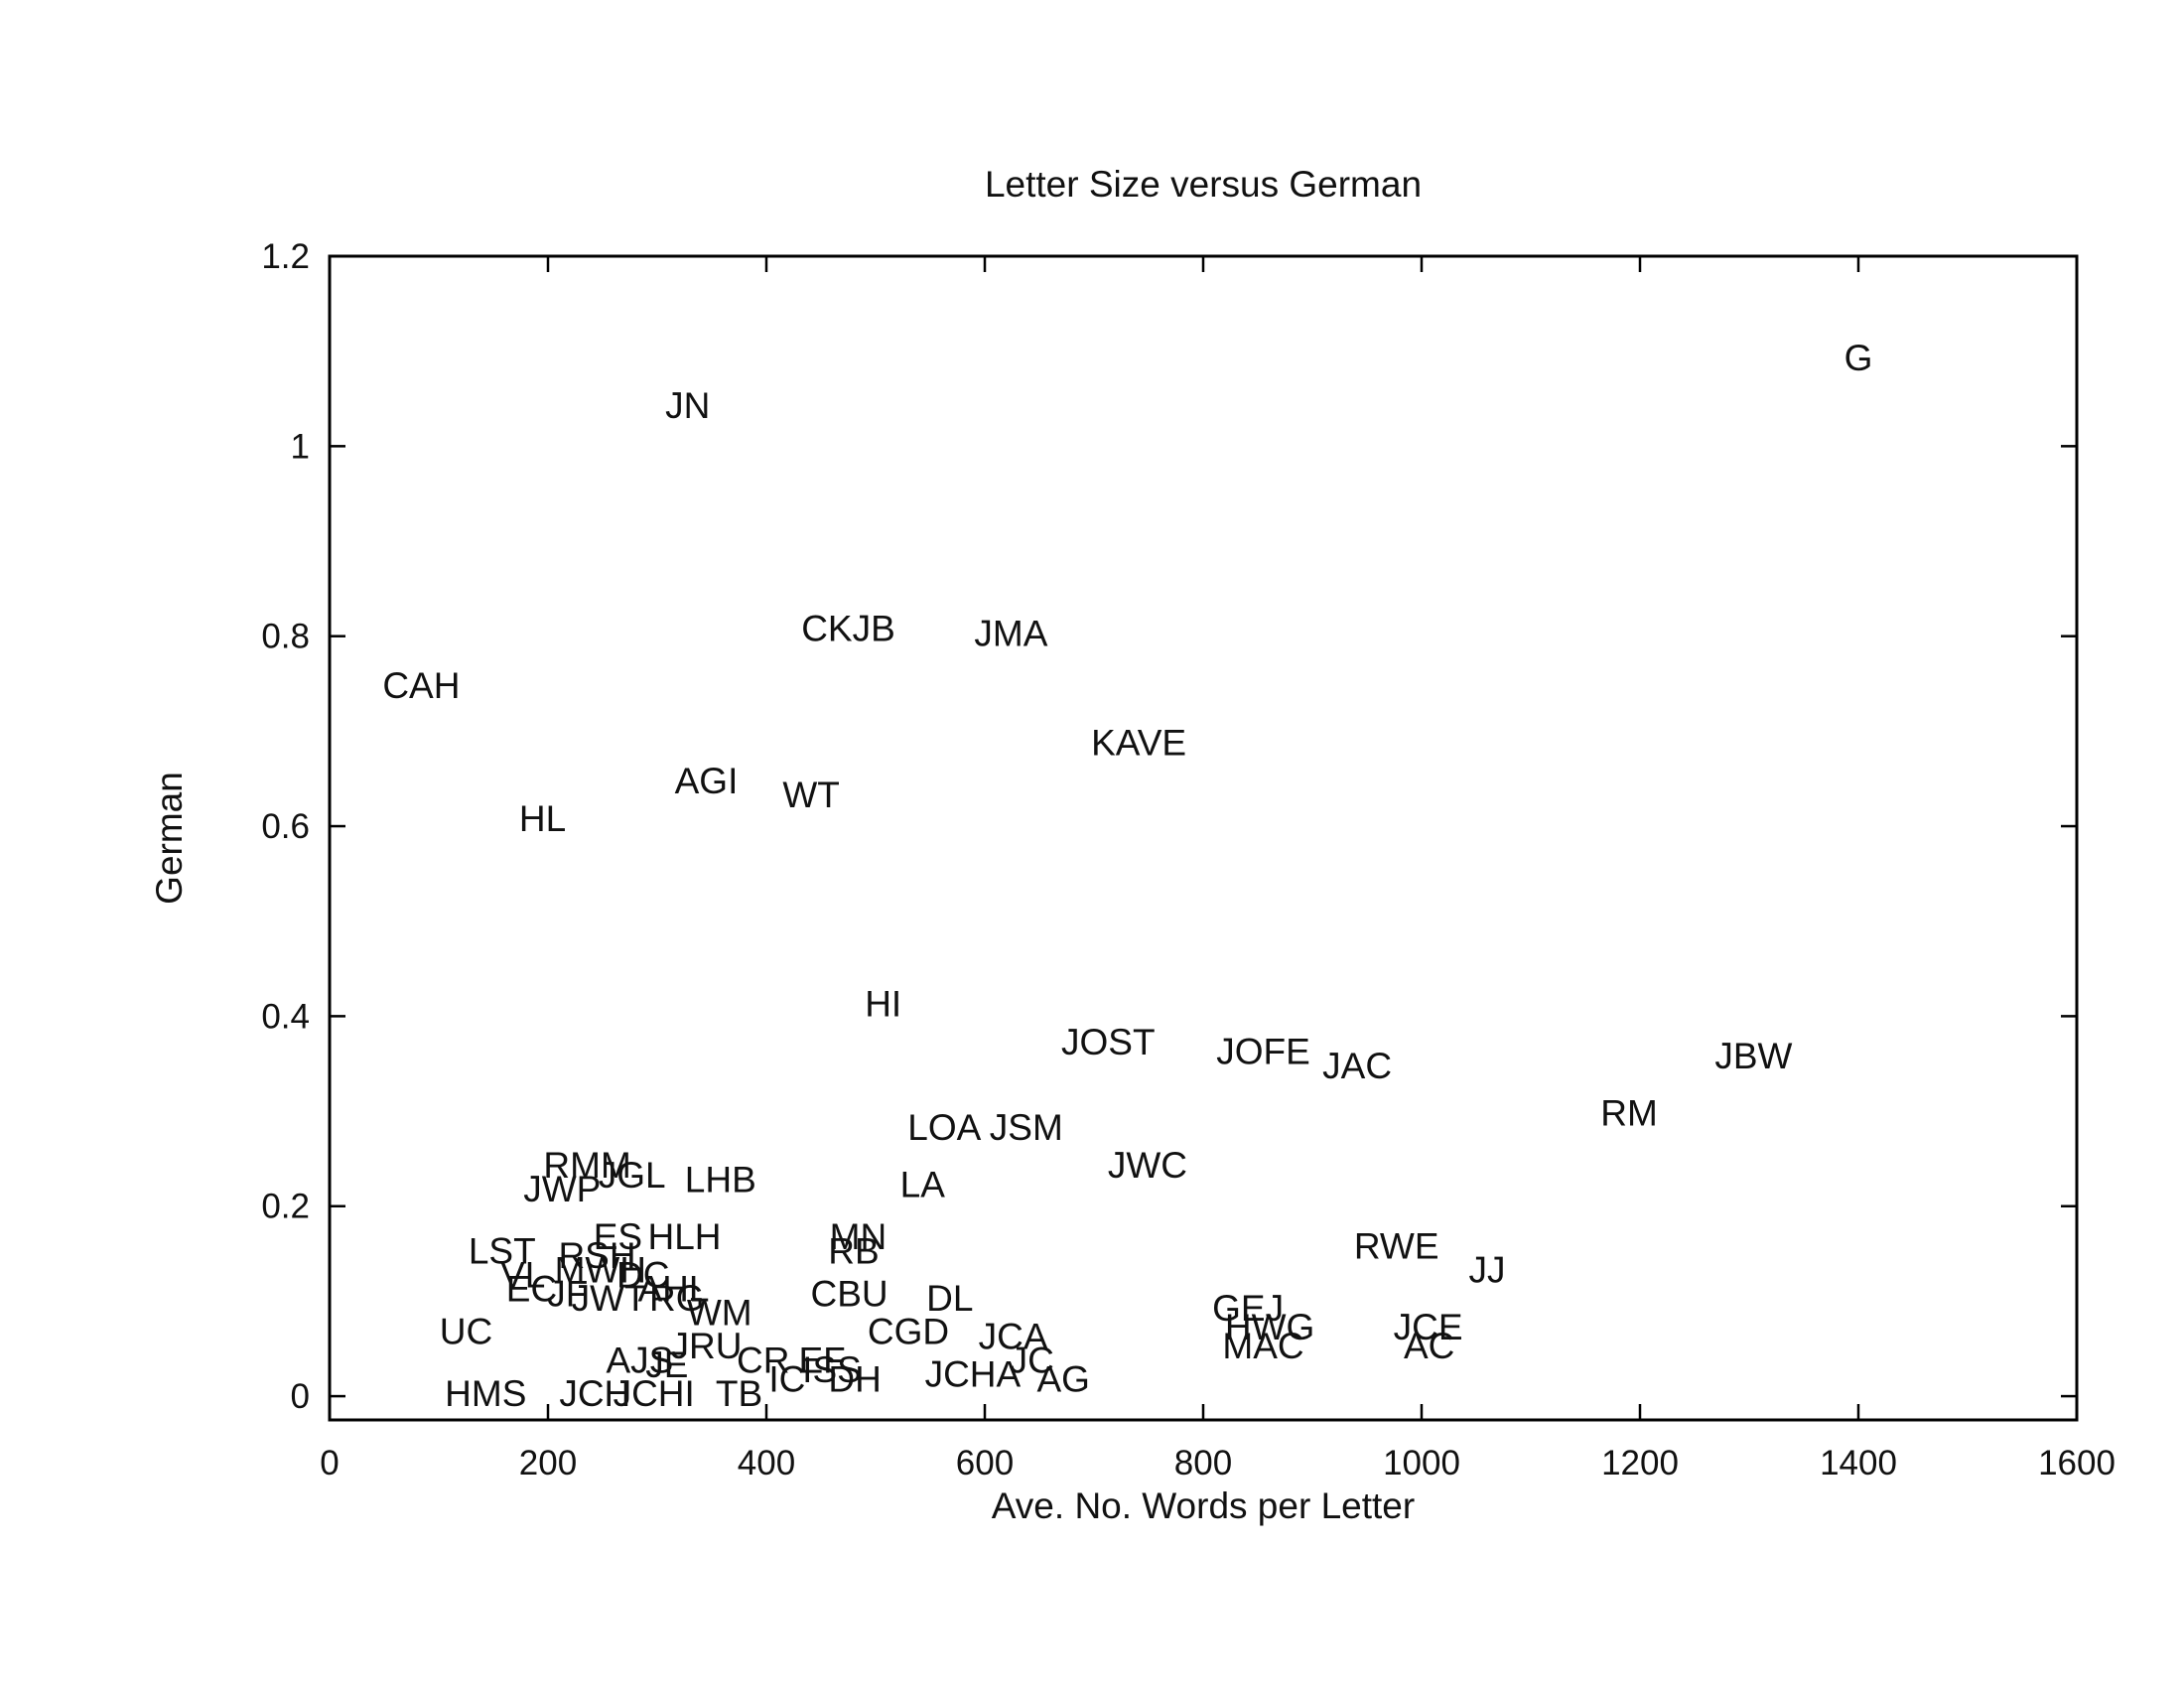 This screenshot has height=1693, width=2184. Describe the element at coordinates (677, 1298) in the screenshot. I see `data-point-label: RG` at that location.